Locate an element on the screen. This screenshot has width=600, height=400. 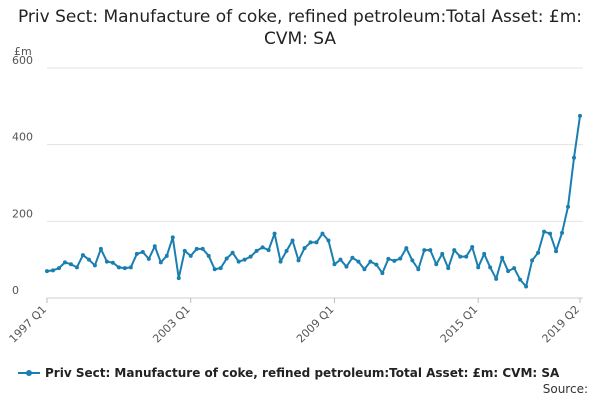
source-label: Source: is located at coordinates (565, 389).